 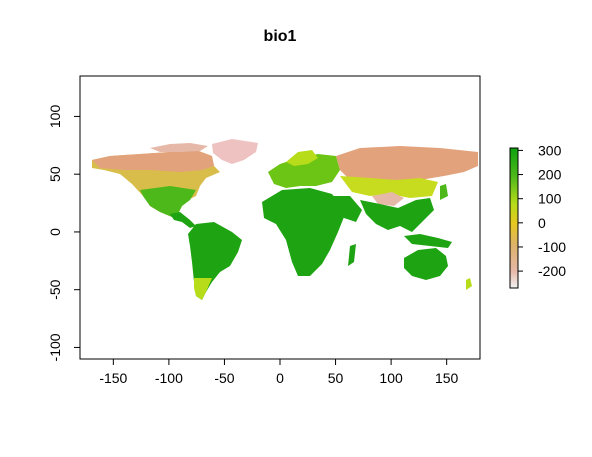 I want to click on legend-tick-label: 200, so click(x=550, y=175).